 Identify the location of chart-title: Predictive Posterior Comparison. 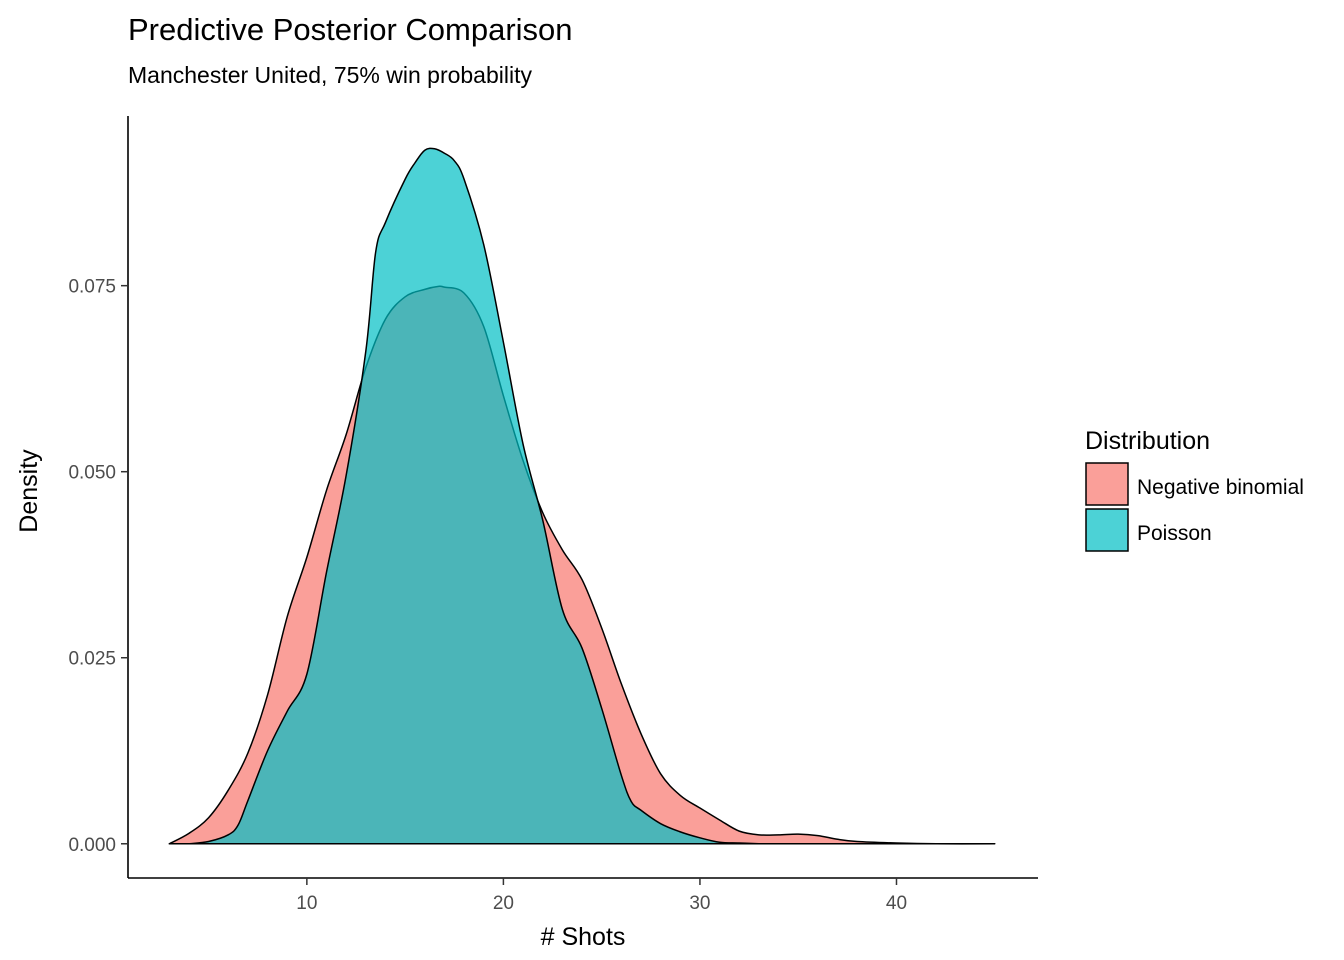
(350, 29).